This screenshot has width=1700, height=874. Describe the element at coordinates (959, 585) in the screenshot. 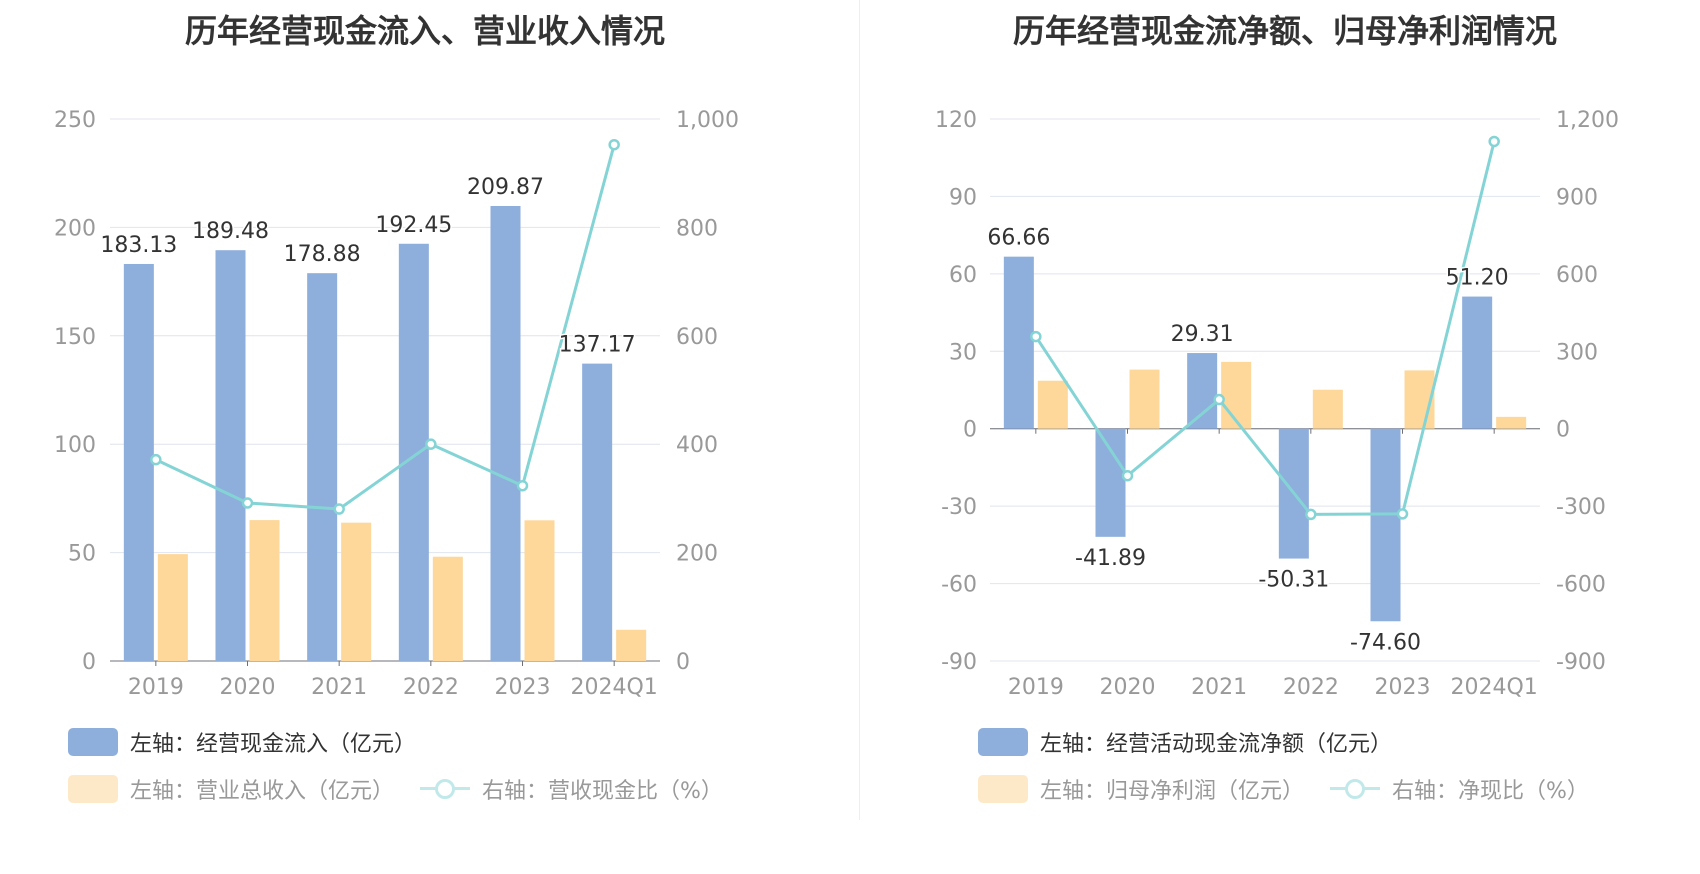

I see `left-axis-tick-label: -60` at that location.